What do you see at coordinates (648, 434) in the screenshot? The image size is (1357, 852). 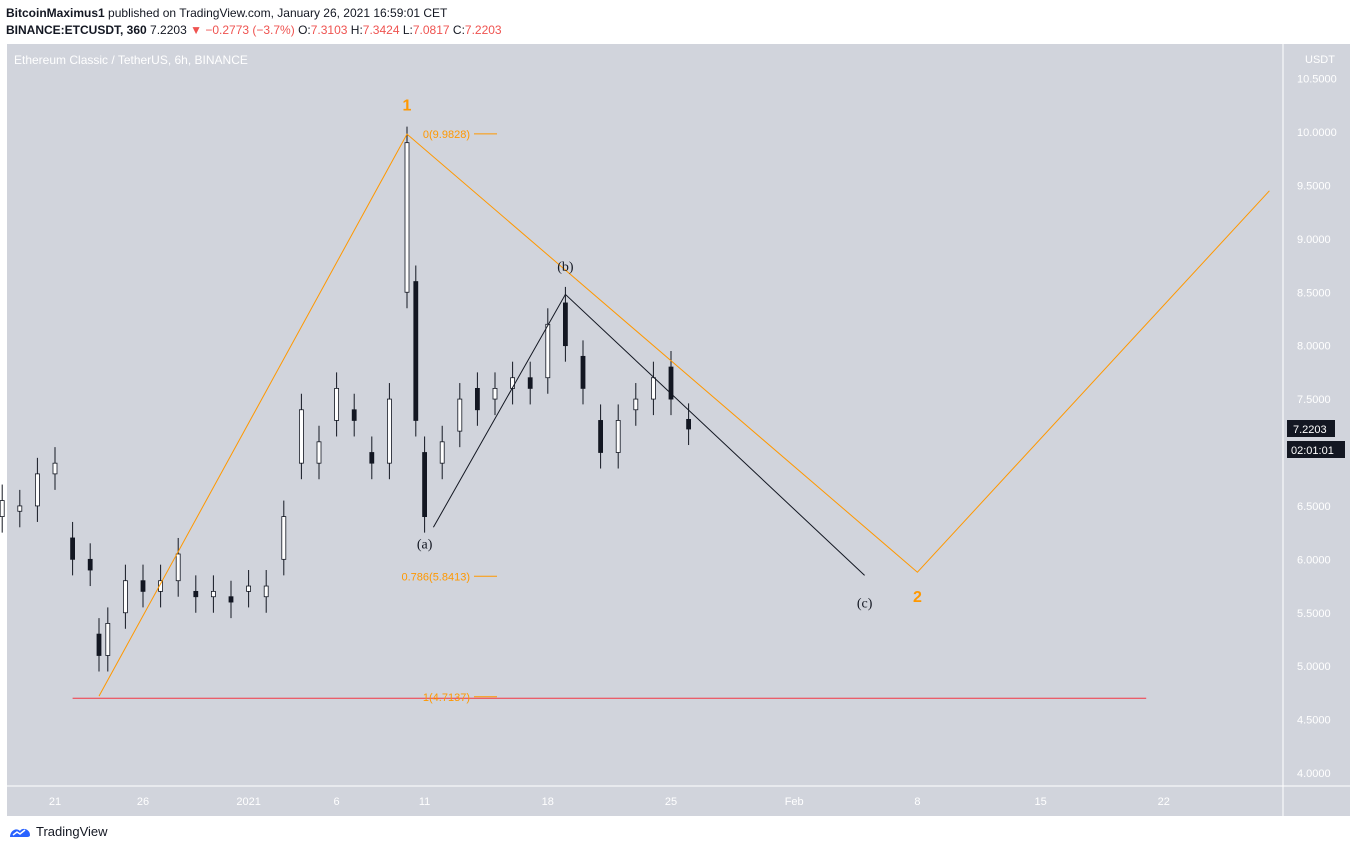 I see `dark-wave-path` at bounding box center [648, 434].